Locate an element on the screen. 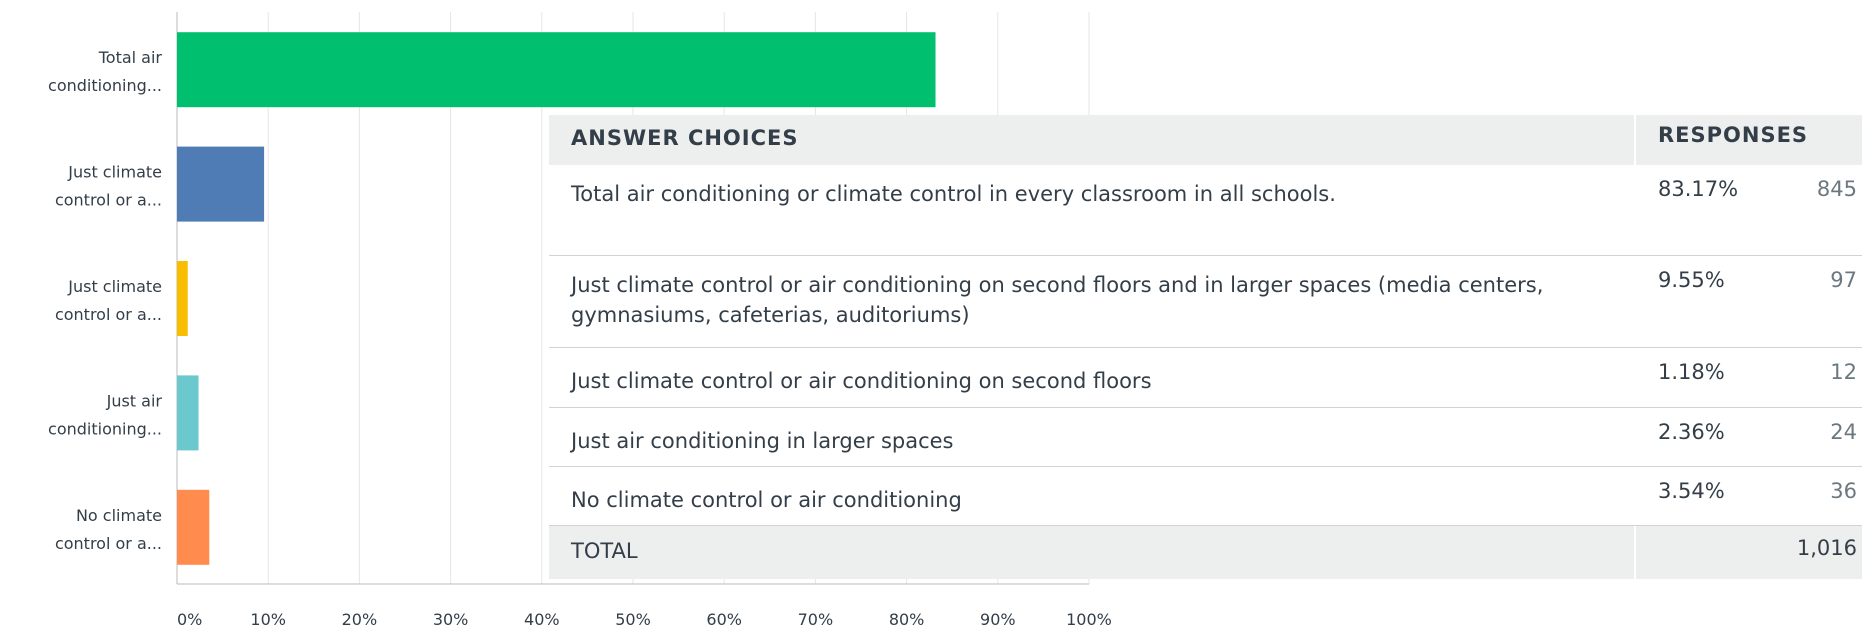 Image resolution: width=1862 pixels, height=629 pixels. responses-cell: 1.18% 12 is located at coordinates (1748, 377).